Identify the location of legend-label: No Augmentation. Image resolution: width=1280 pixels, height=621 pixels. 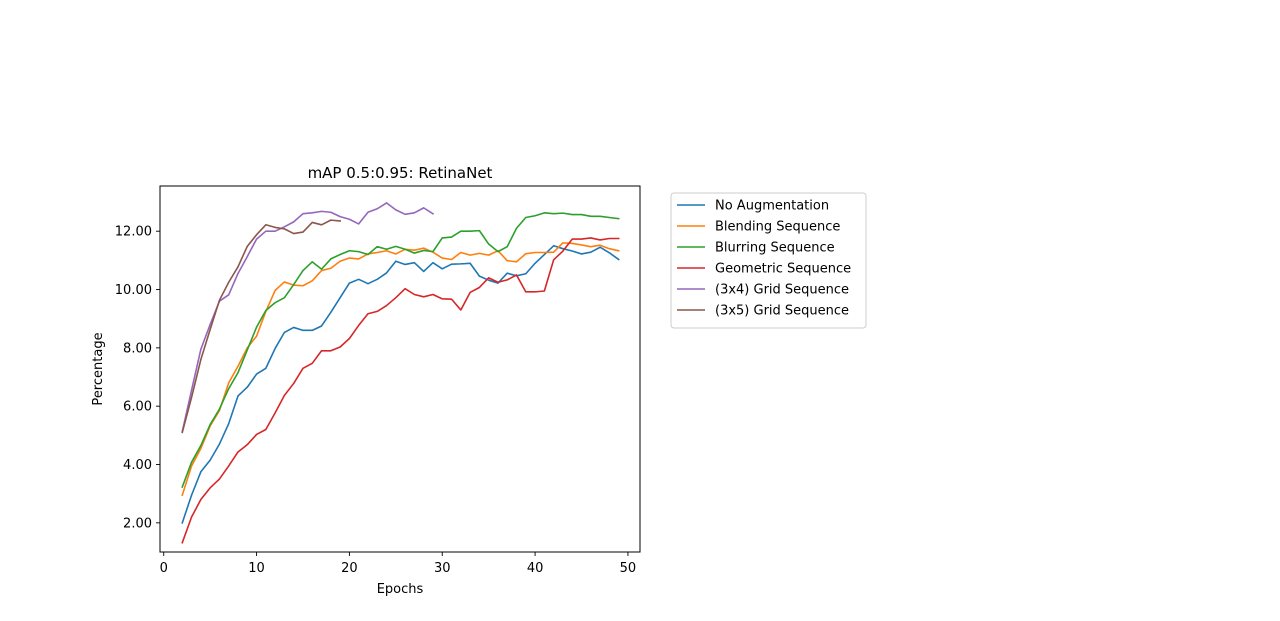
(772, 206).